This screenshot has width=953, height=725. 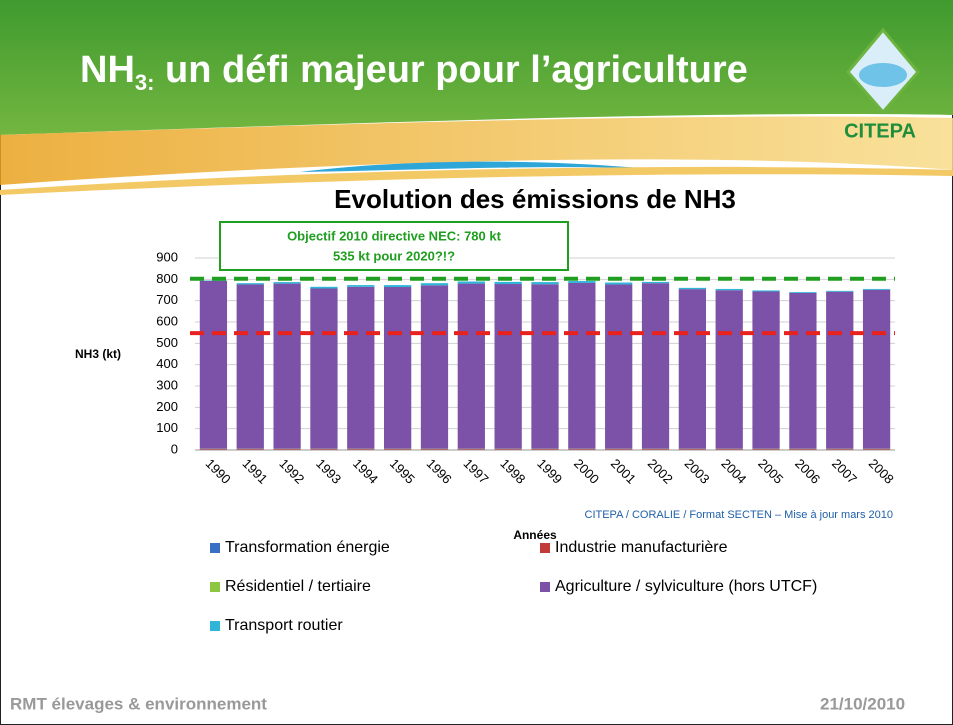 I want to click on legend-label: Transport routier, so click(x=284, y=625).